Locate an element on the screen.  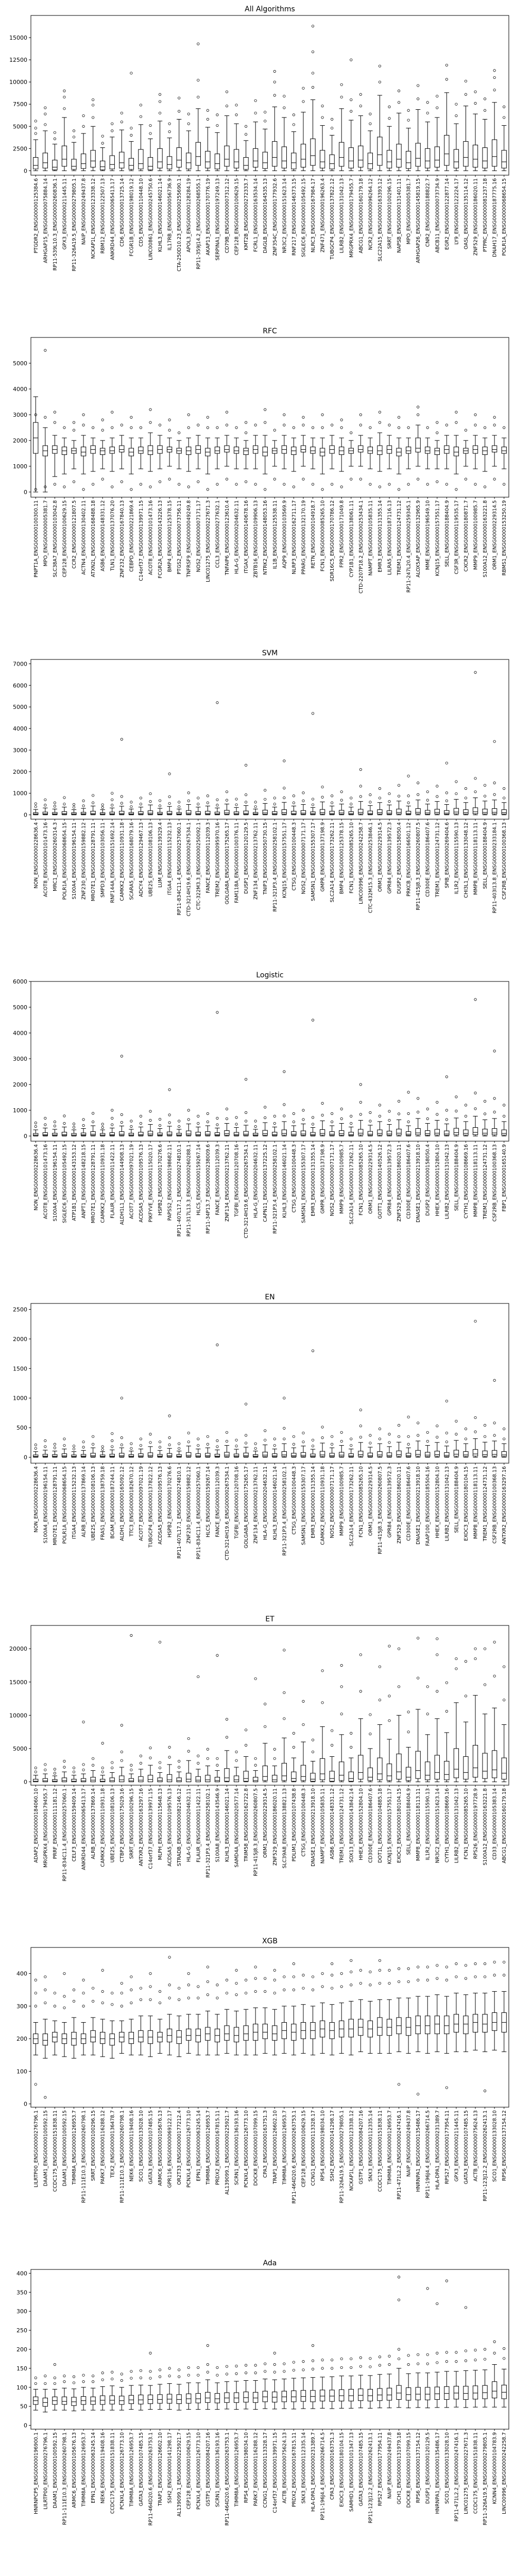
y-tick-label: 1000 is located at coordinates (20, 793).